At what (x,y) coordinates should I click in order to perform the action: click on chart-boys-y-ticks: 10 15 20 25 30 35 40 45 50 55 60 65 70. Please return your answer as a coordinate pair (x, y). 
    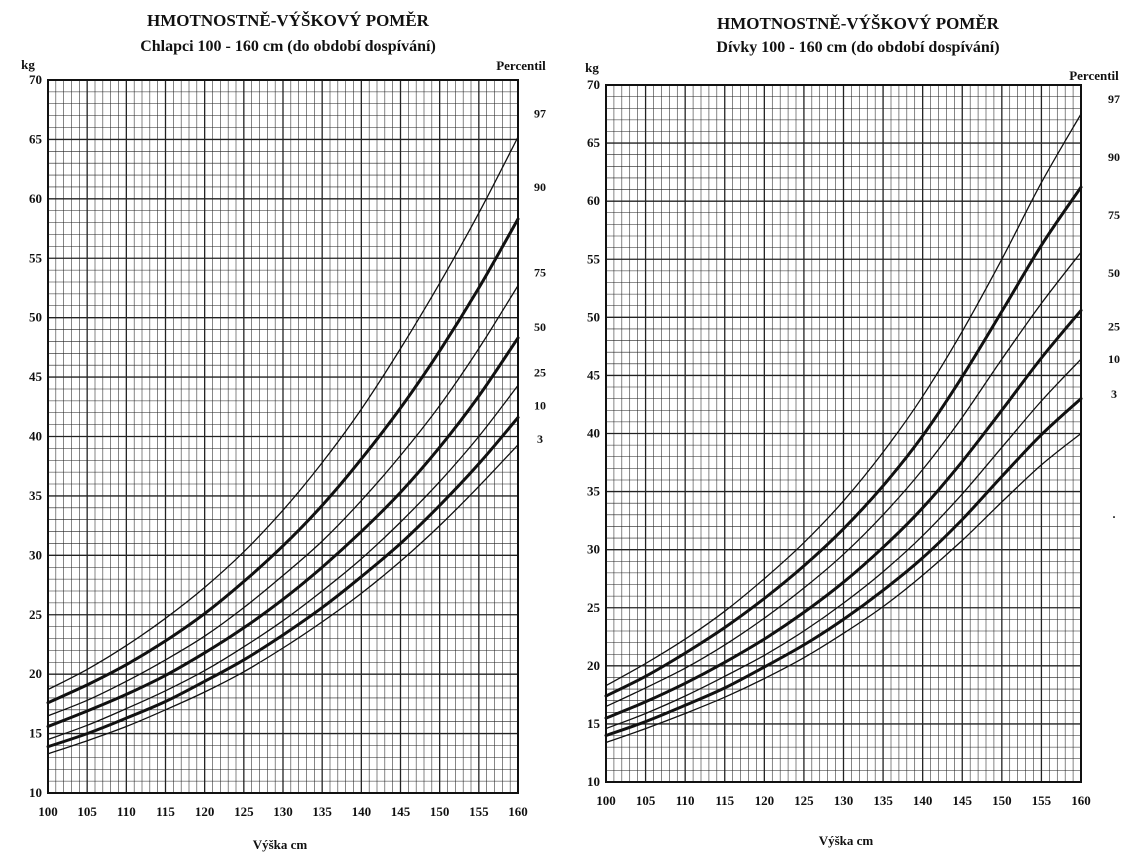
    Looking at the image, I should click on (36, 436).